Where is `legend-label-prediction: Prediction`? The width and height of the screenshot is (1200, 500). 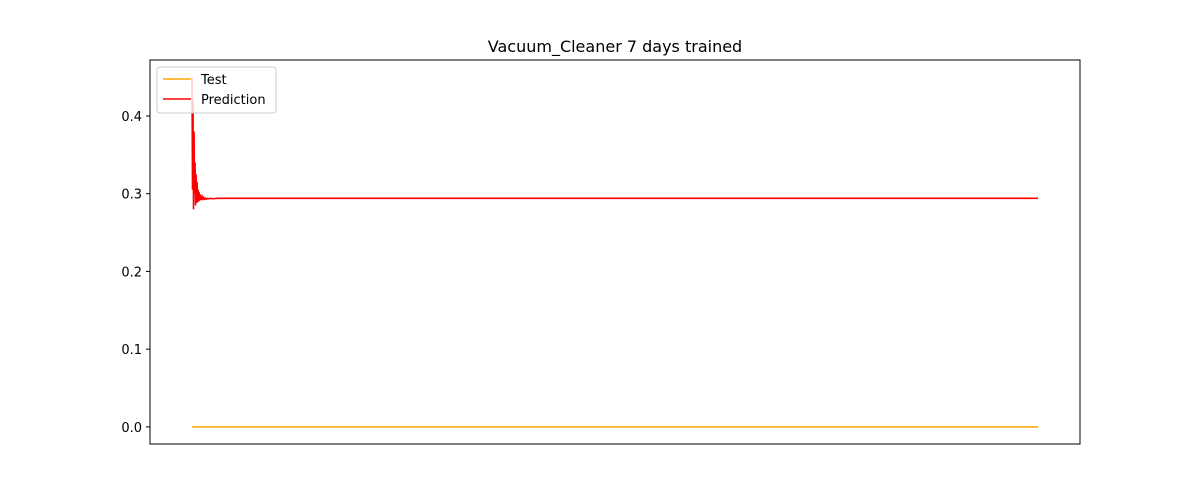
legend-label-prediction: Prediction is located at coordinates (233, 100).